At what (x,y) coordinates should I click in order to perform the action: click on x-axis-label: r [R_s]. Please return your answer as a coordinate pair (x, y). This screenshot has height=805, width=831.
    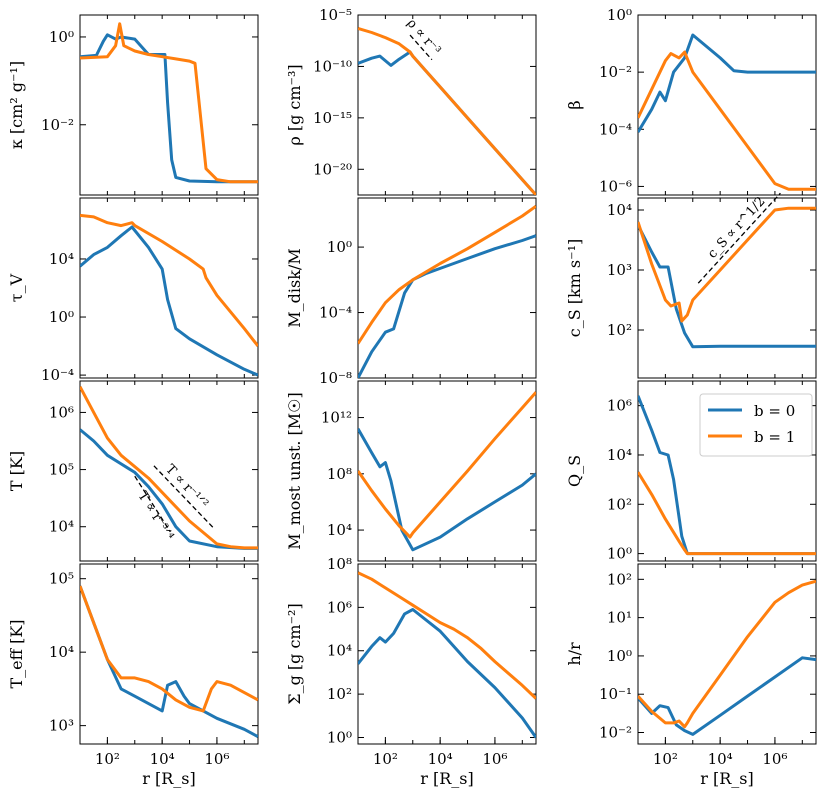
    Looking at the image, I should click on (446, 778).